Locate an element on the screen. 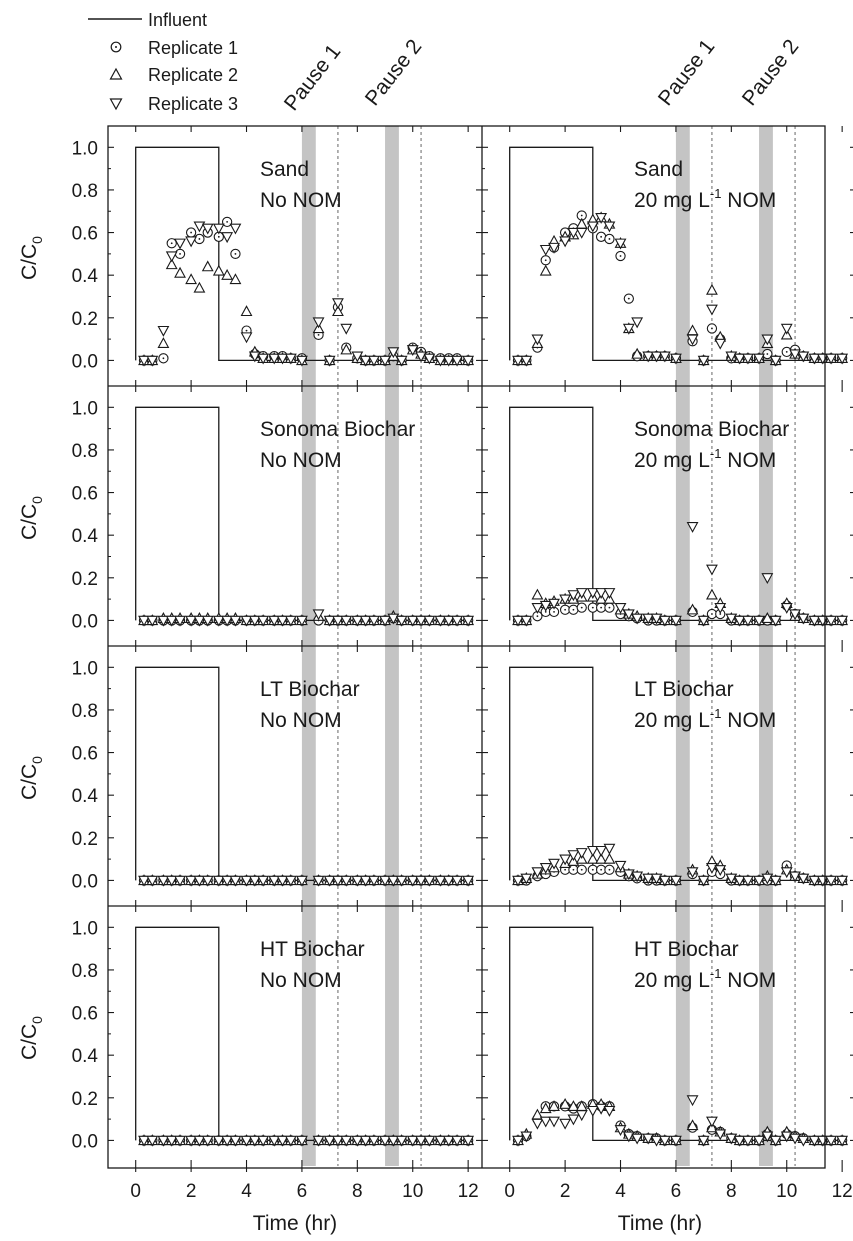 This screenshot has height=1241, width=853. legend-replicate2-label: Replicate 2 is located at coordinates (193, 75).